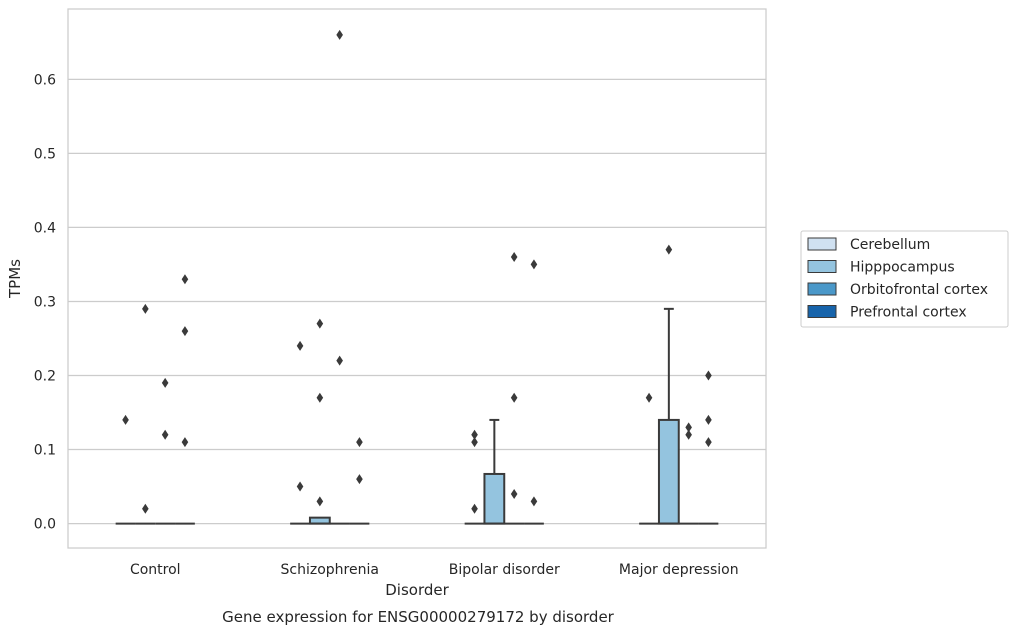 This screenshot has height=634, width=1018. I want to click on legend-label: Hipppocampus, so click(902, 268).